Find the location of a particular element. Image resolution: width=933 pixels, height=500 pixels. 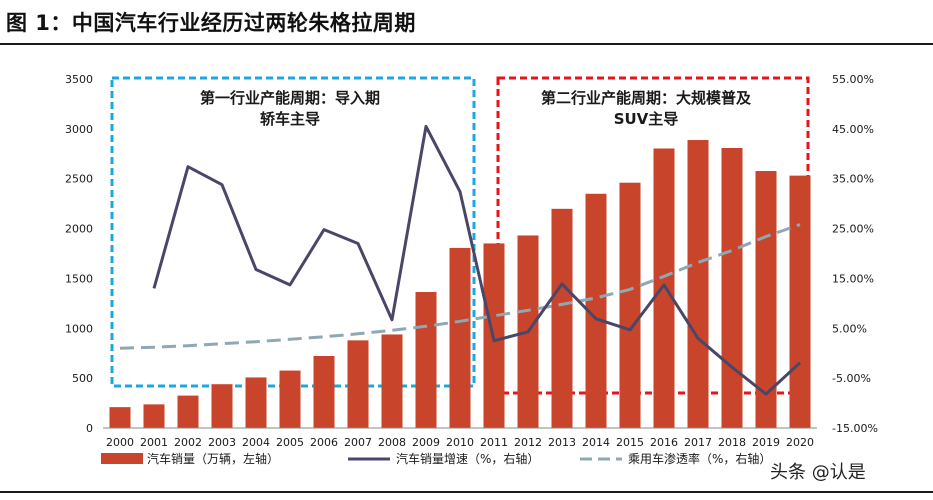

legend-swatch-bar is located at coordinates (122, 458).